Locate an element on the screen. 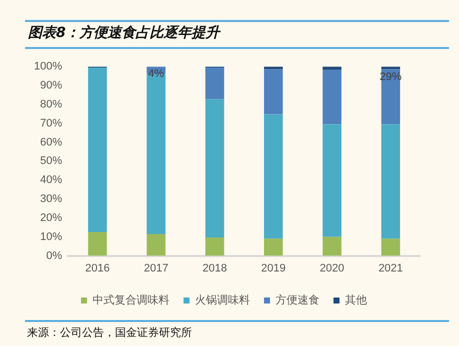  legend-label: 中式复合调味料 is located at coordinates (131, 299).